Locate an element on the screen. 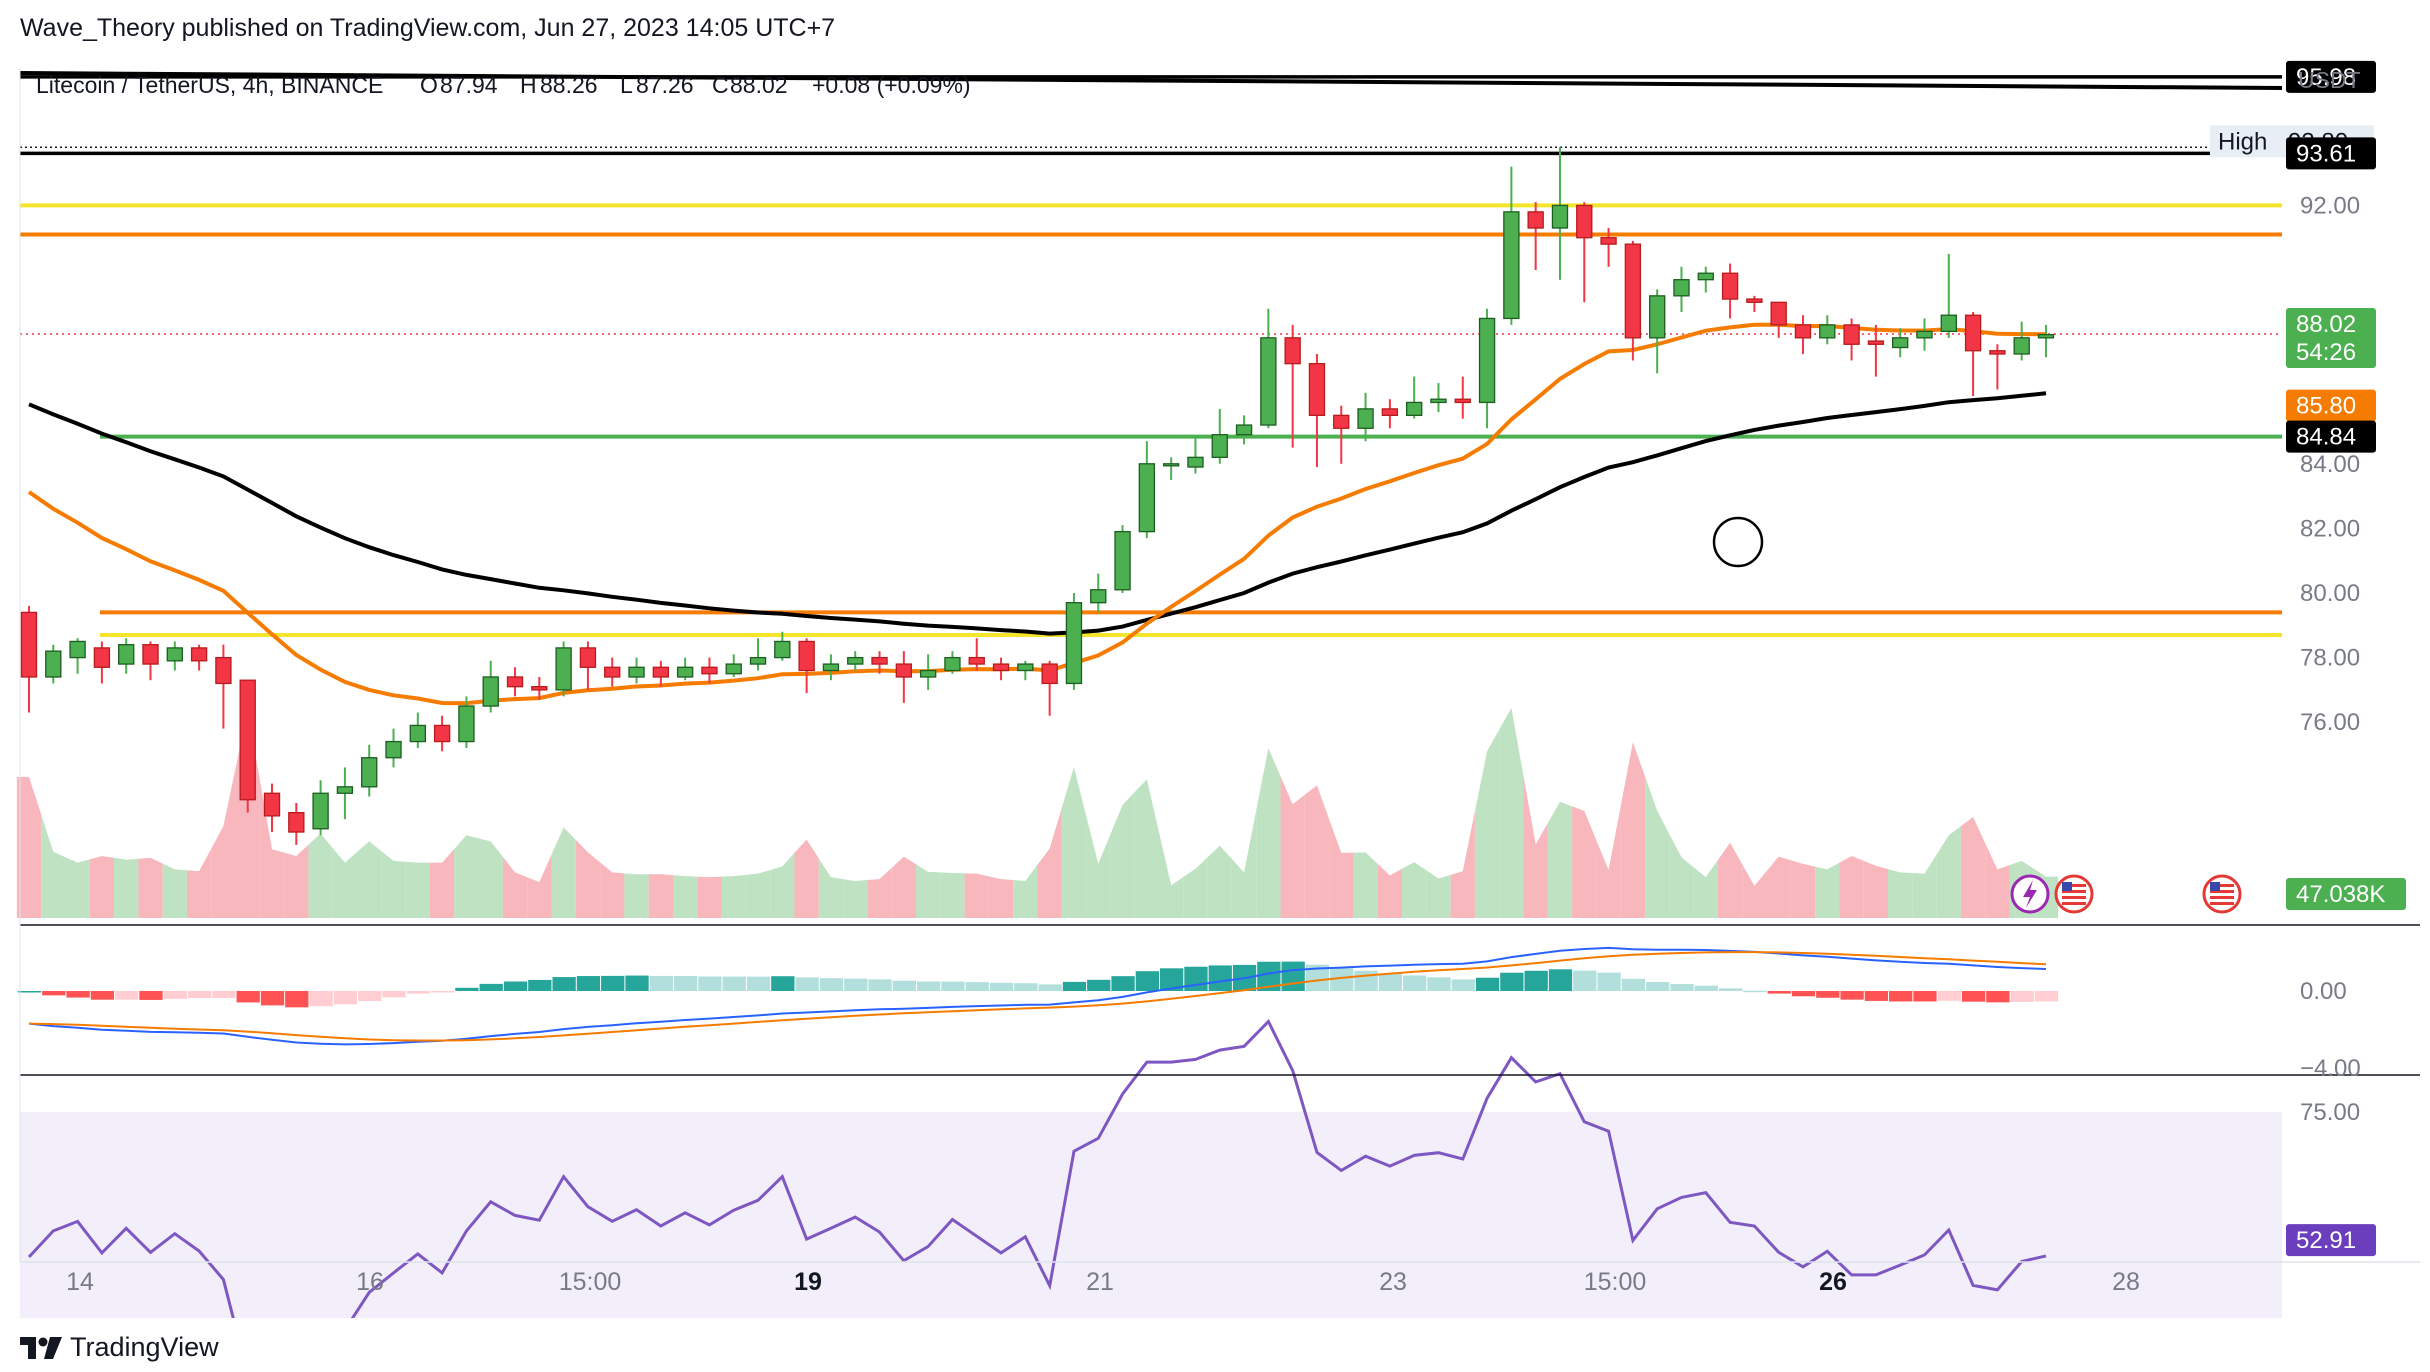 This screenshot has height=1372, width=2430. macd-signal-line is located at coordinates (1037, 996).